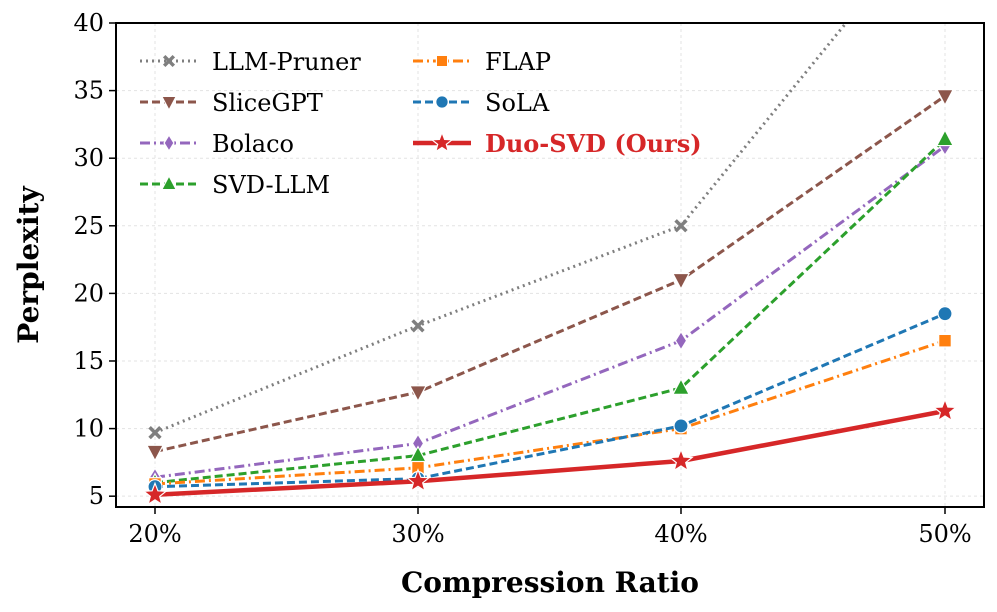 This screenshot has width=997, height=612. I want to click on legend-label-svd_llm: SVD-LLM, so click(271, 185).